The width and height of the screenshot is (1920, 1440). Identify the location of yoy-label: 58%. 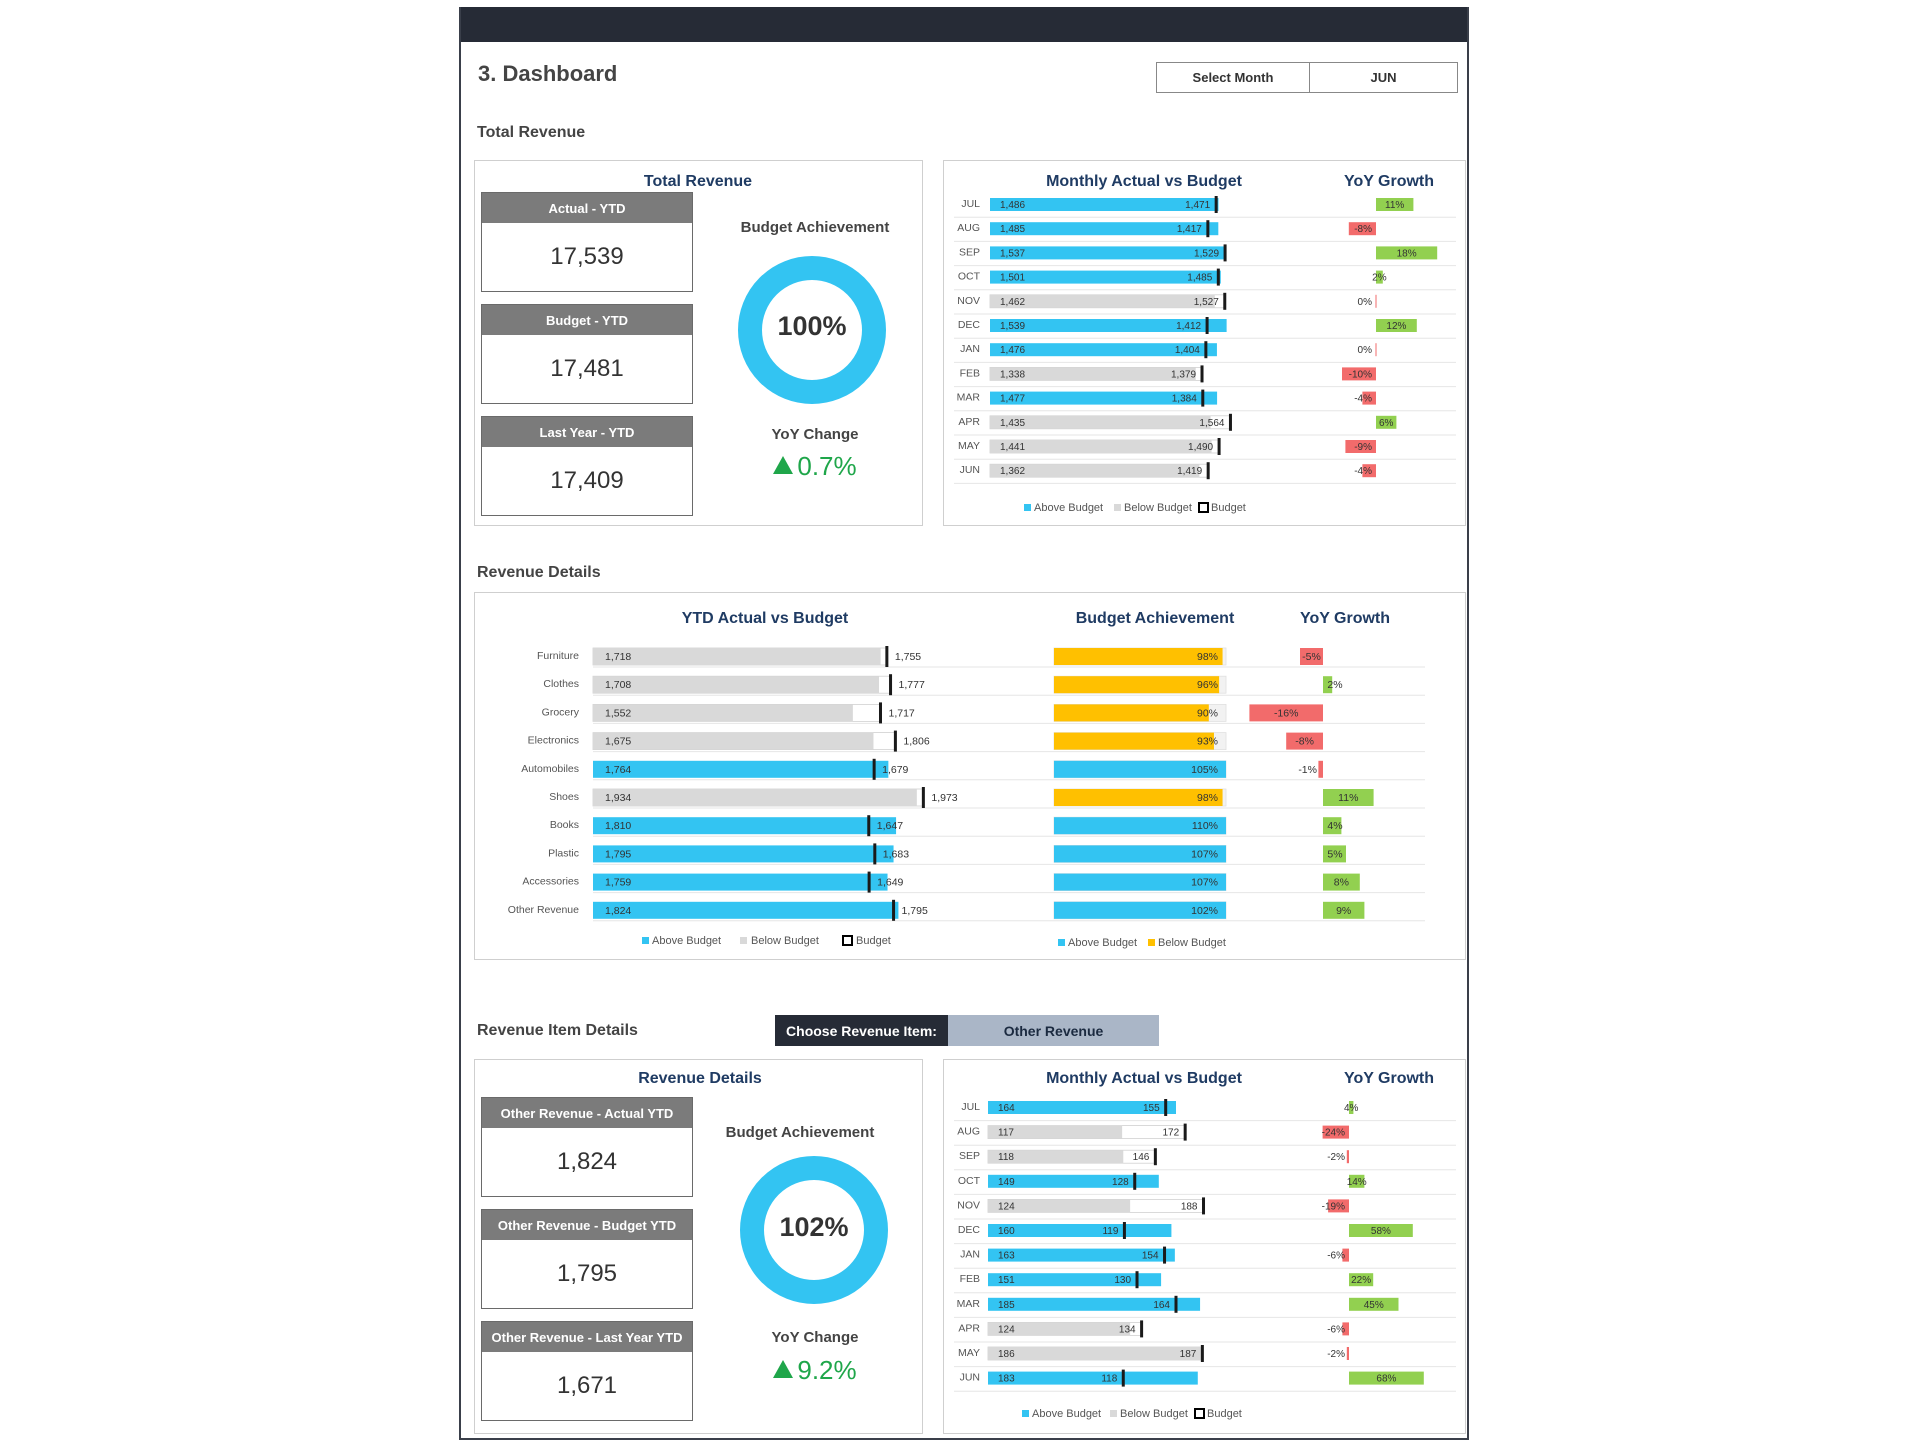
(1381, 1231).